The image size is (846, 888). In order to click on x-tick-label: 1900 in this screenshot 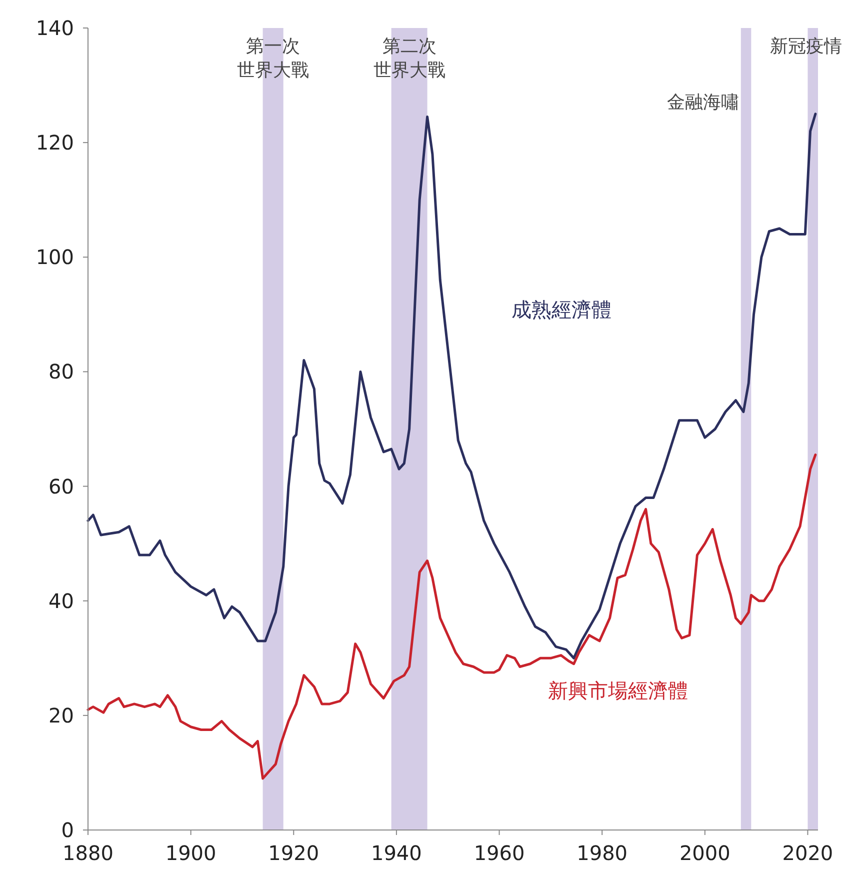, I will do `click(190, 853)`.